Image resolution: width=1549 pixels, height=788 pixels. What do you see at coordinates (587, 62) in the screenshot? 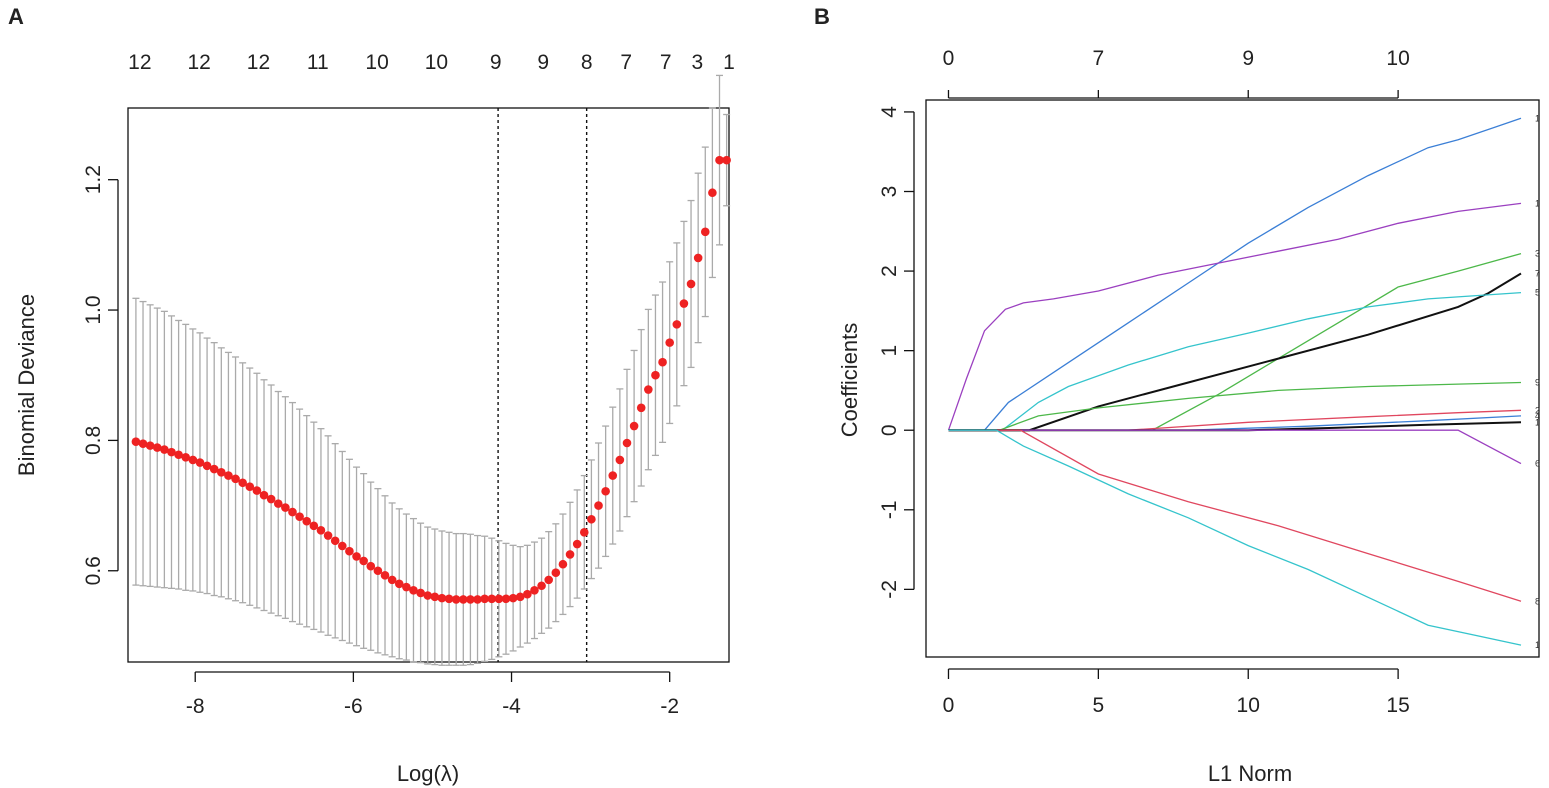
I see `panel-a-top-count: 8` at bounding box center [587, 62].